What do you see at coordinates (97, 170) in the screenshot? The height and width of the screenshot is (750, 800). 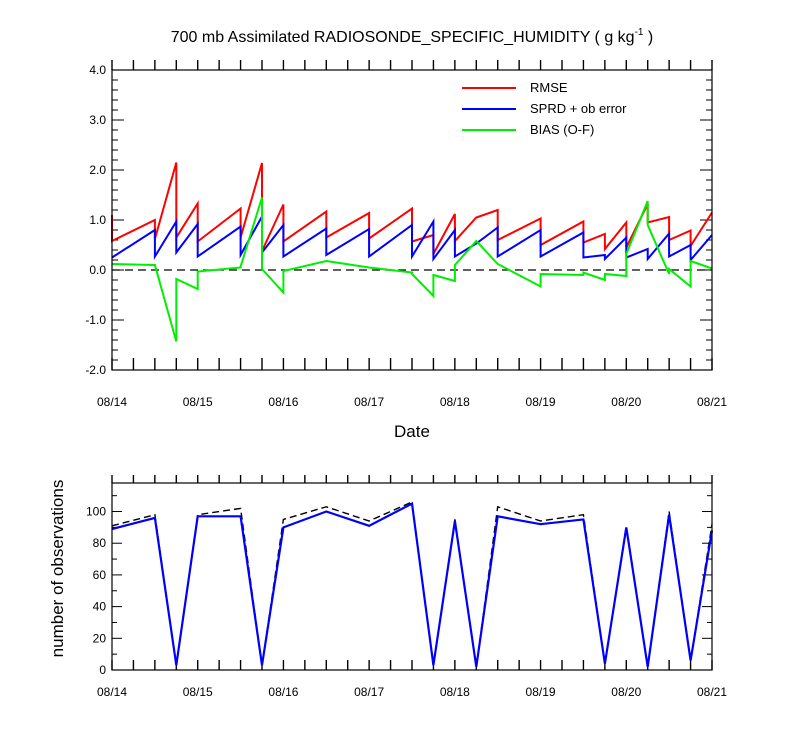 I see `y-tick-label: 2.0` at bounding box center [97, 170].